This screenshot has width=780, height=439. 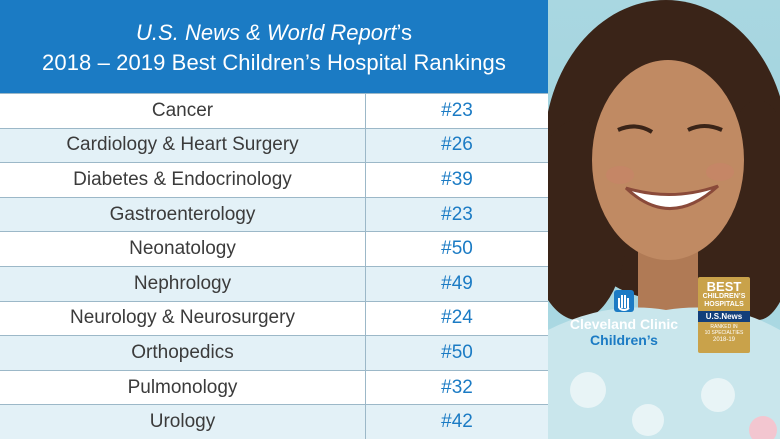 I want to click on ranking-row: Cancer #23, so click(x=274, y=110).